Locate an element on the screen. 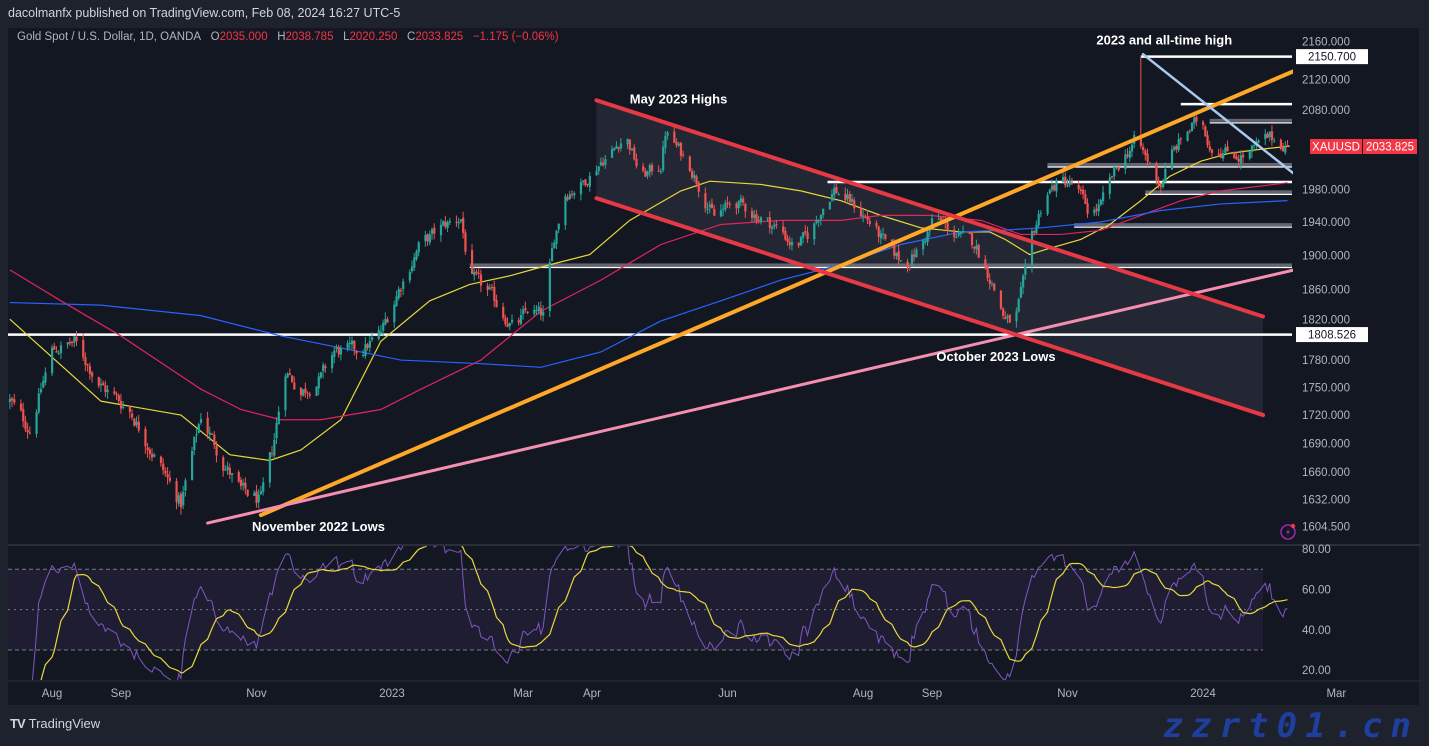 This screenshot has width=1429, height=746. time-axis: Aug Sep Nov 2023 Mar Apr Jun Aug Sep Nov 2024 Mar is located at coordinates (694, 694).